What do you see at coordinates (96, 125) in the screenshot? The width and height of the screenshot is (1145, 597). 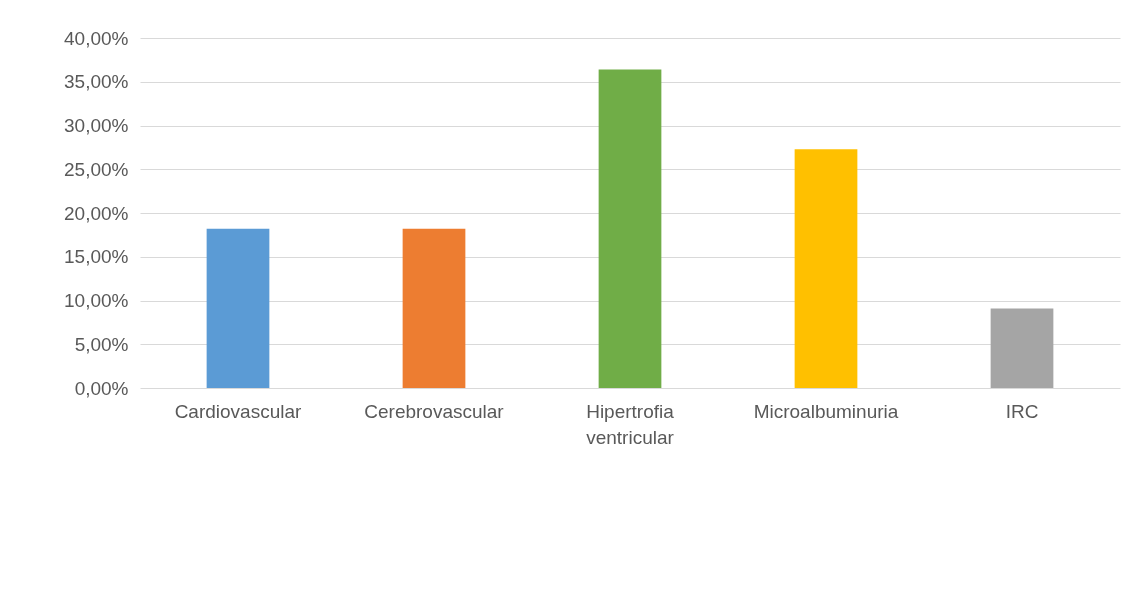 I see `y-tick-label: 30,00%` at bounding box center [96, 125].